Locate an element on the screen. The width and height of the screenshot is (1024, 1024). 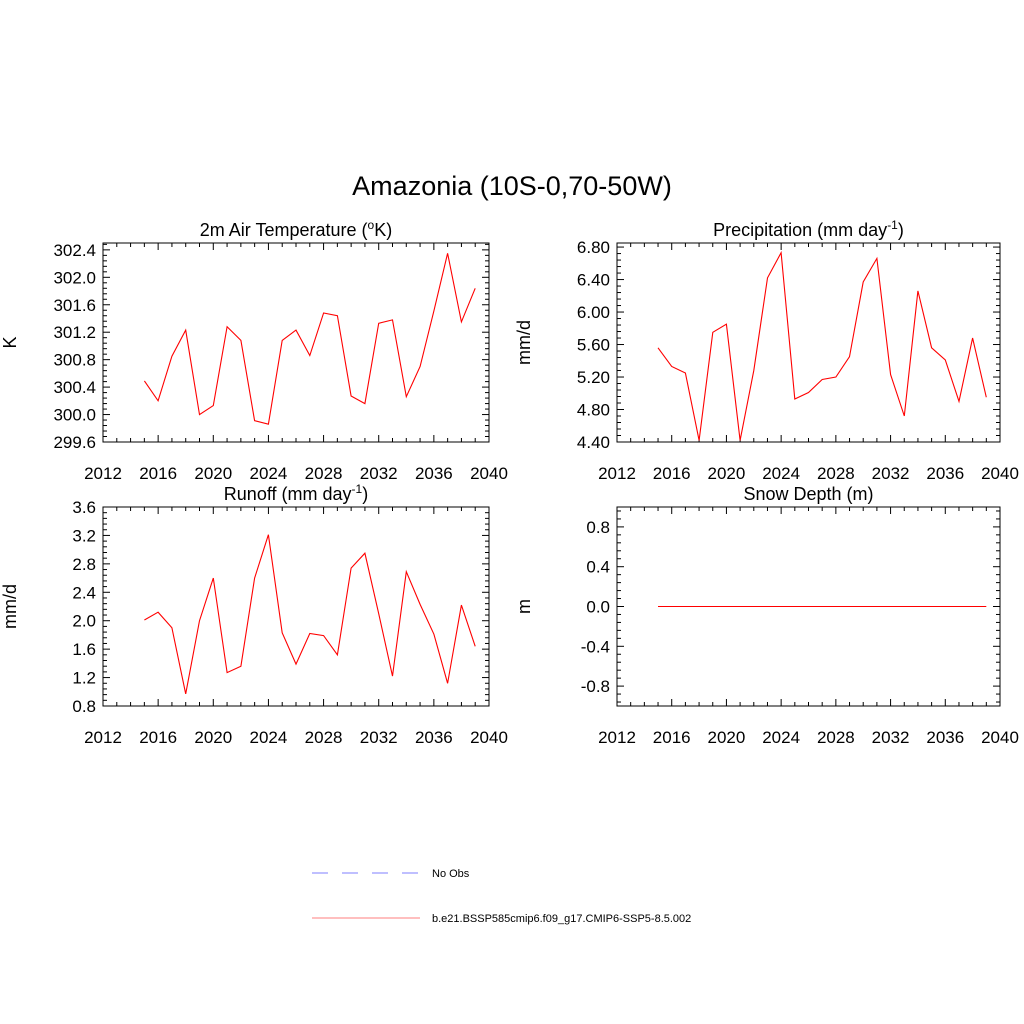
panel-title-main: Snow Depth (m) is located at coordinates (808, 494).